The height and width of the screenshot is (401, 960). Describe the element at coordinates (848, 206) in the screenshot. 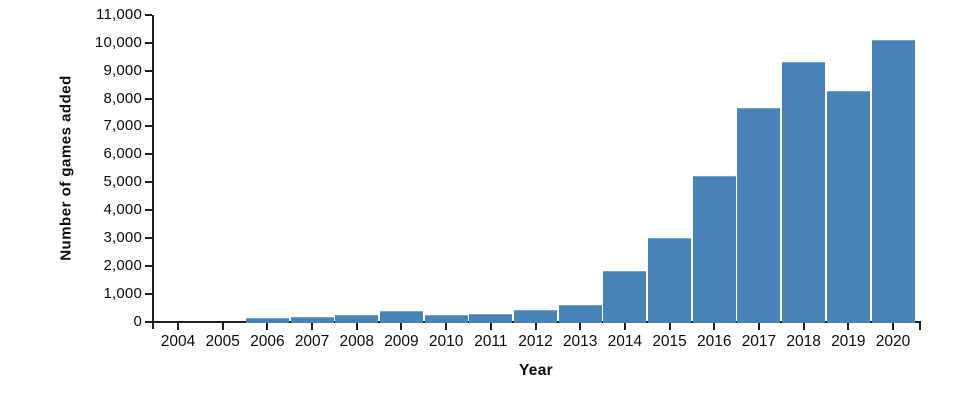

I see `bar-2019` at that location.